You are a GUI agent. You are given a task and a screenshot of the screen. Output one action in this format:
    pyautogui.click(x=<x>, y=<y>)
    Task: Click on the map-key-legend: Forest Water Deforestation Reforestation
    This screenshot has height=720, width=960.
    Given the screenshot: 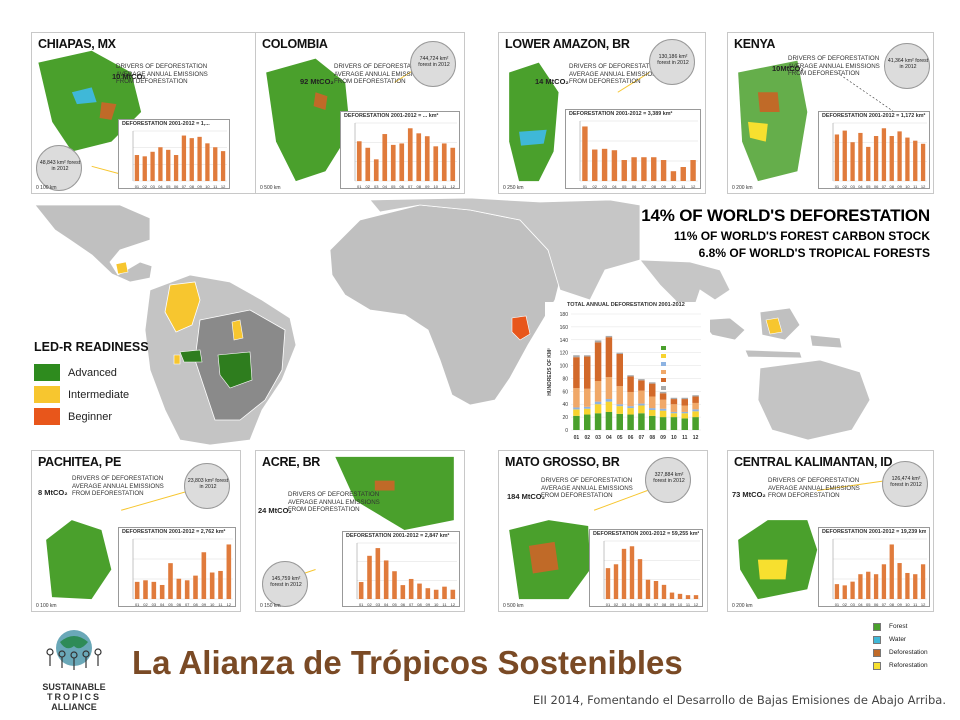 What is the action you would take?
    pyautogui.click(x=900, y=646)
    